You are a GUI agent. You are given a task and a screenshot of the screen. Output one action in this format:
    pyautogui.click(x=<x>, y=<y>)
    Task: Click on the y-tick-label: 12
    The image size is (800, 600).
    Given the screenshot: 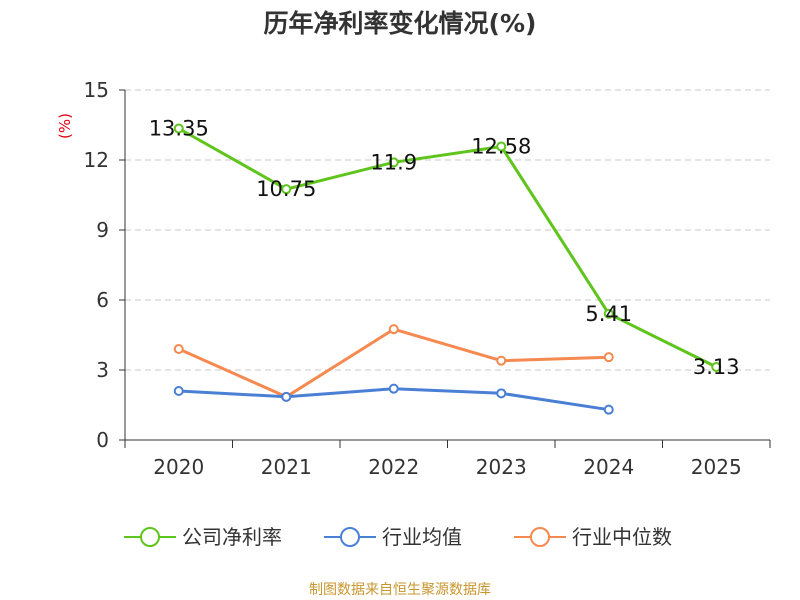 What is the action you would take?
    pyautogui.click(x=96, y=160)
    